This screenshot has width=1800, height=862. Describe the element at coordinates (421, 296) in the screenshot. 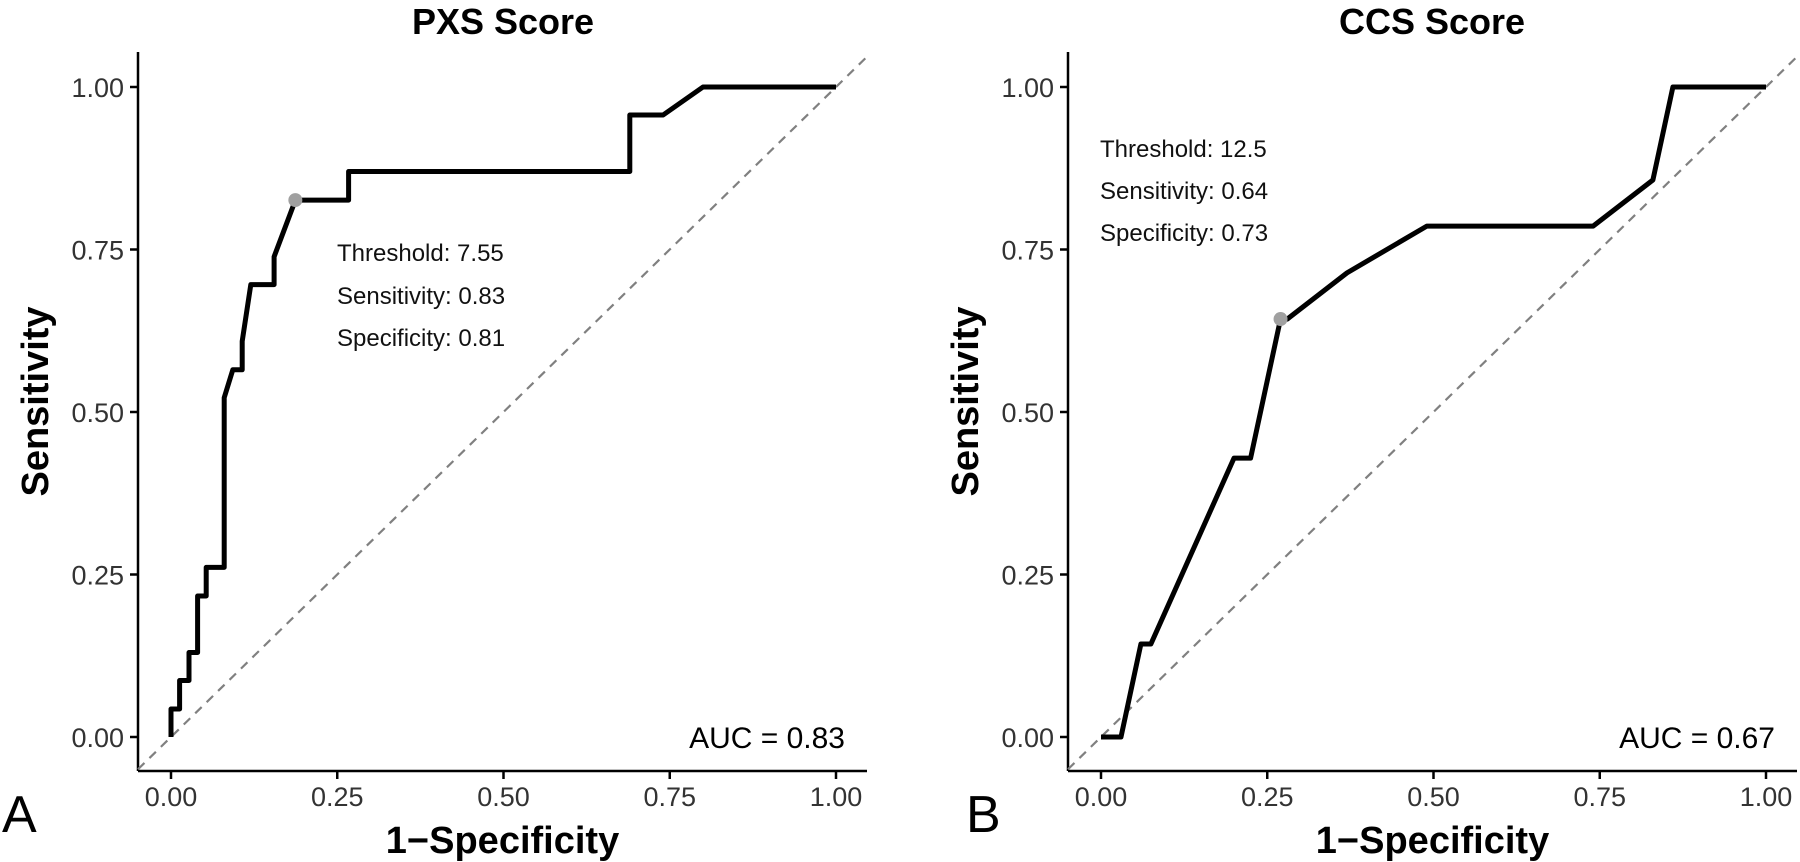

I see `threshold-annotation: Sensitivity: 0.83` at that location.